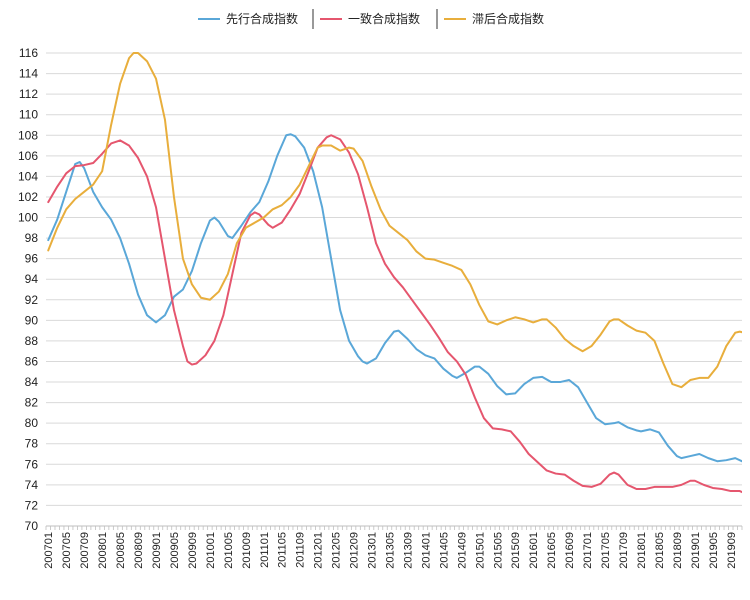 This screenshot has width=750, height=600. Describe the element at coordinates (732, 550) in the screenshot. I see `x-tick-label: 201909` at that location.